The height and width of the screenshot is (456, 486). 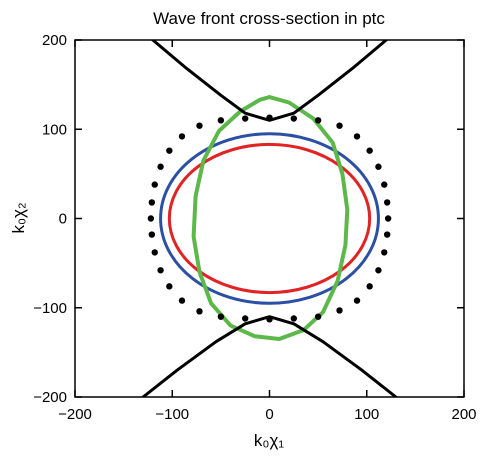 I want to click on series-5-line, so click(x=269, y=356).